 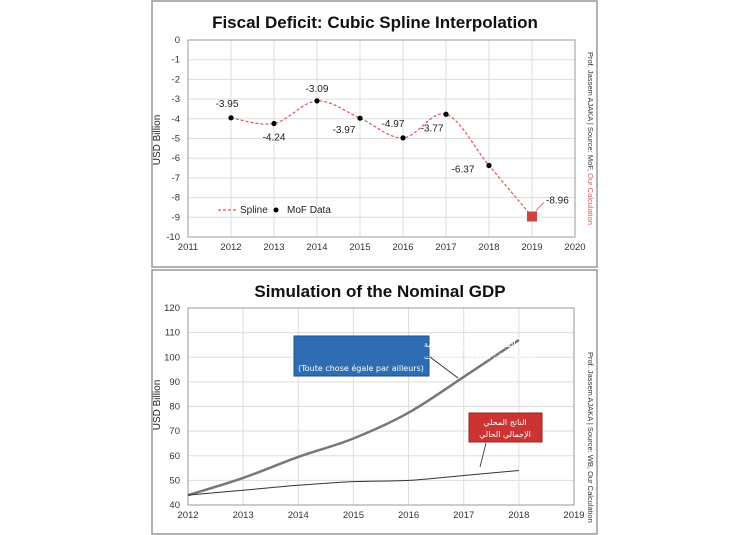 What do you see at coordinates (176, 158) in the screenshot?
I see `y-tick-label: -6` at bounding box center [176, 158].